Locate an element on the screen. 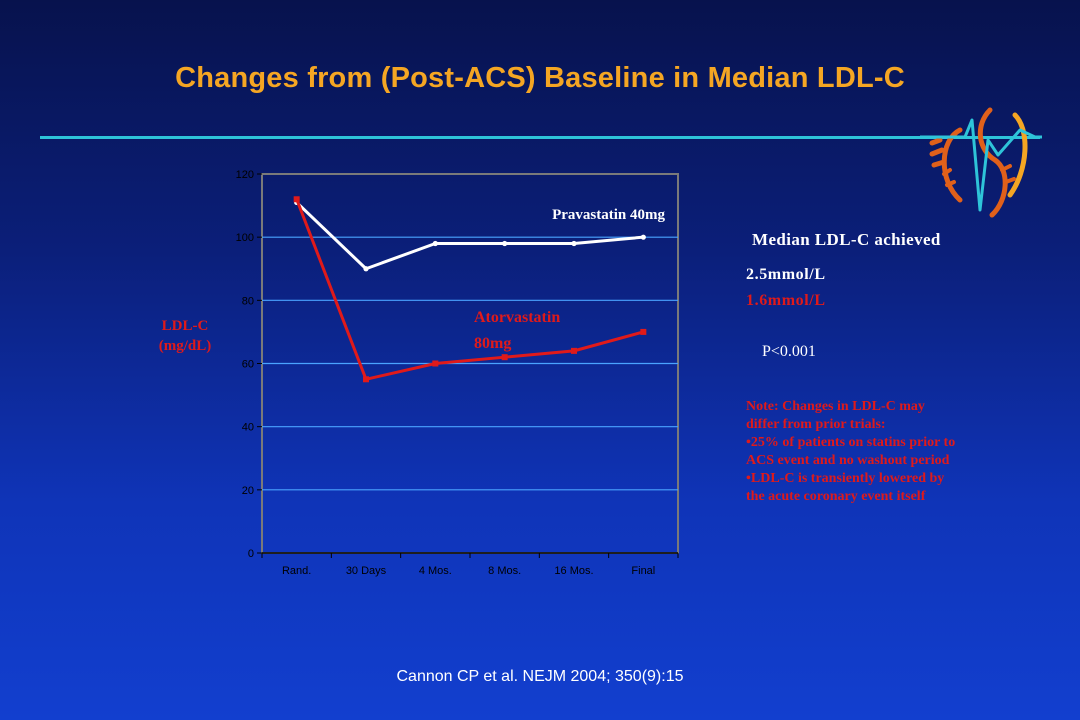 The image size is (1080, 720). x-tick-label: 16 Mos. is located at coordinates (573, 571).